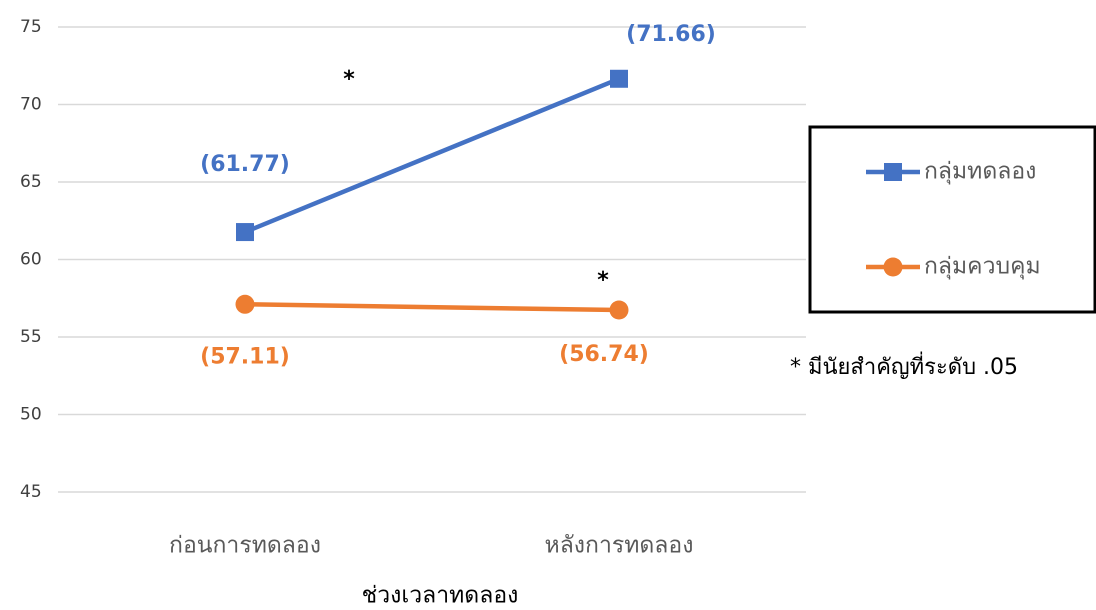  Describe the element at coordinates (982, 267) in the screenshot. I see `legend-label: กลุ่มควบคุม` at that location.